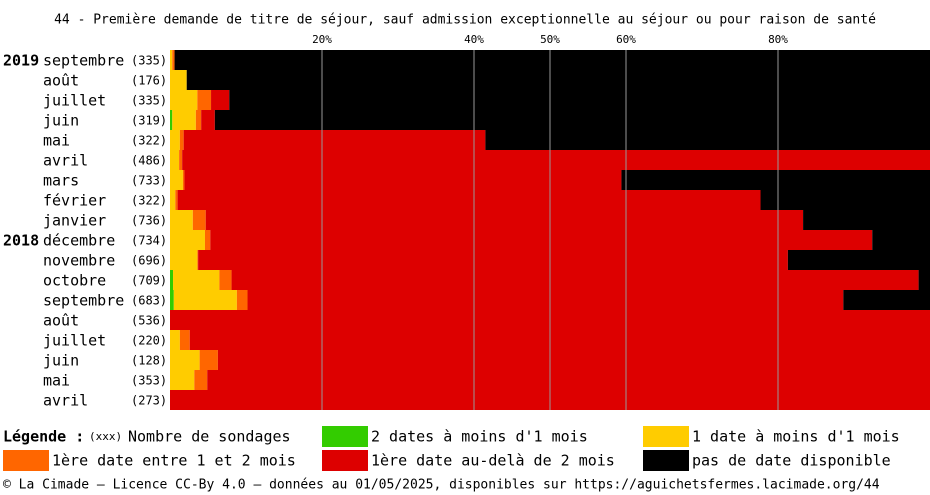 This screenshot has width=930, height=495. What do you see at coordinates (61, 361) in the screenshot?
I see `category-label: juin` at bounding box center [61, 361].